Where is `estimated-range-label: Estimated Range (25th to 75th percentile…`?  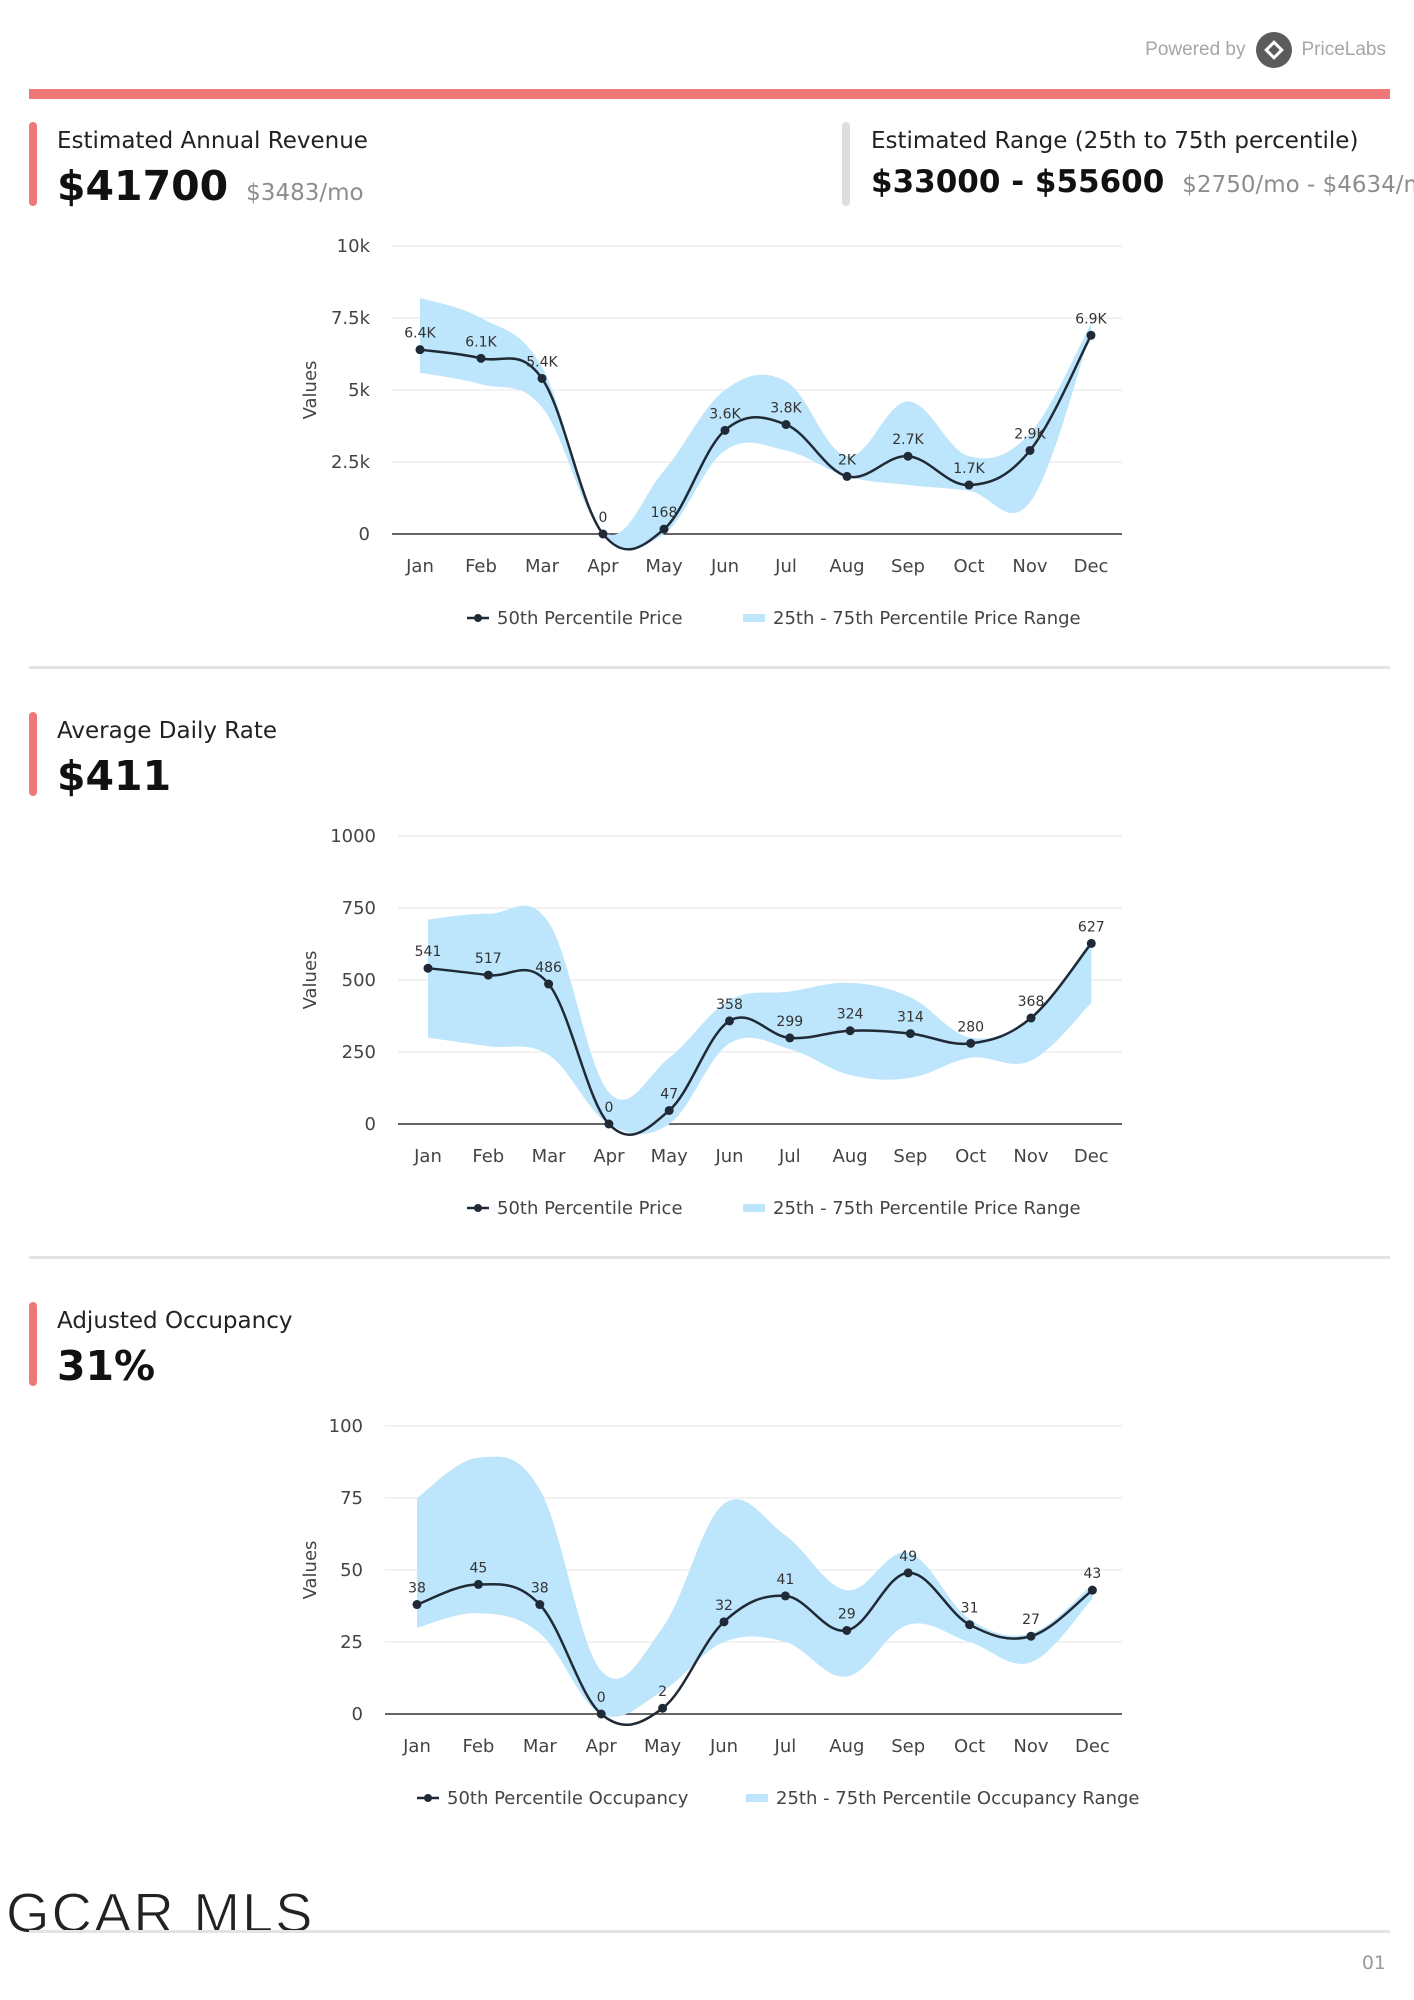 estimated-range-label: Estimated Range (25th to 75th percentile… is located at coordinates (1115, 141).